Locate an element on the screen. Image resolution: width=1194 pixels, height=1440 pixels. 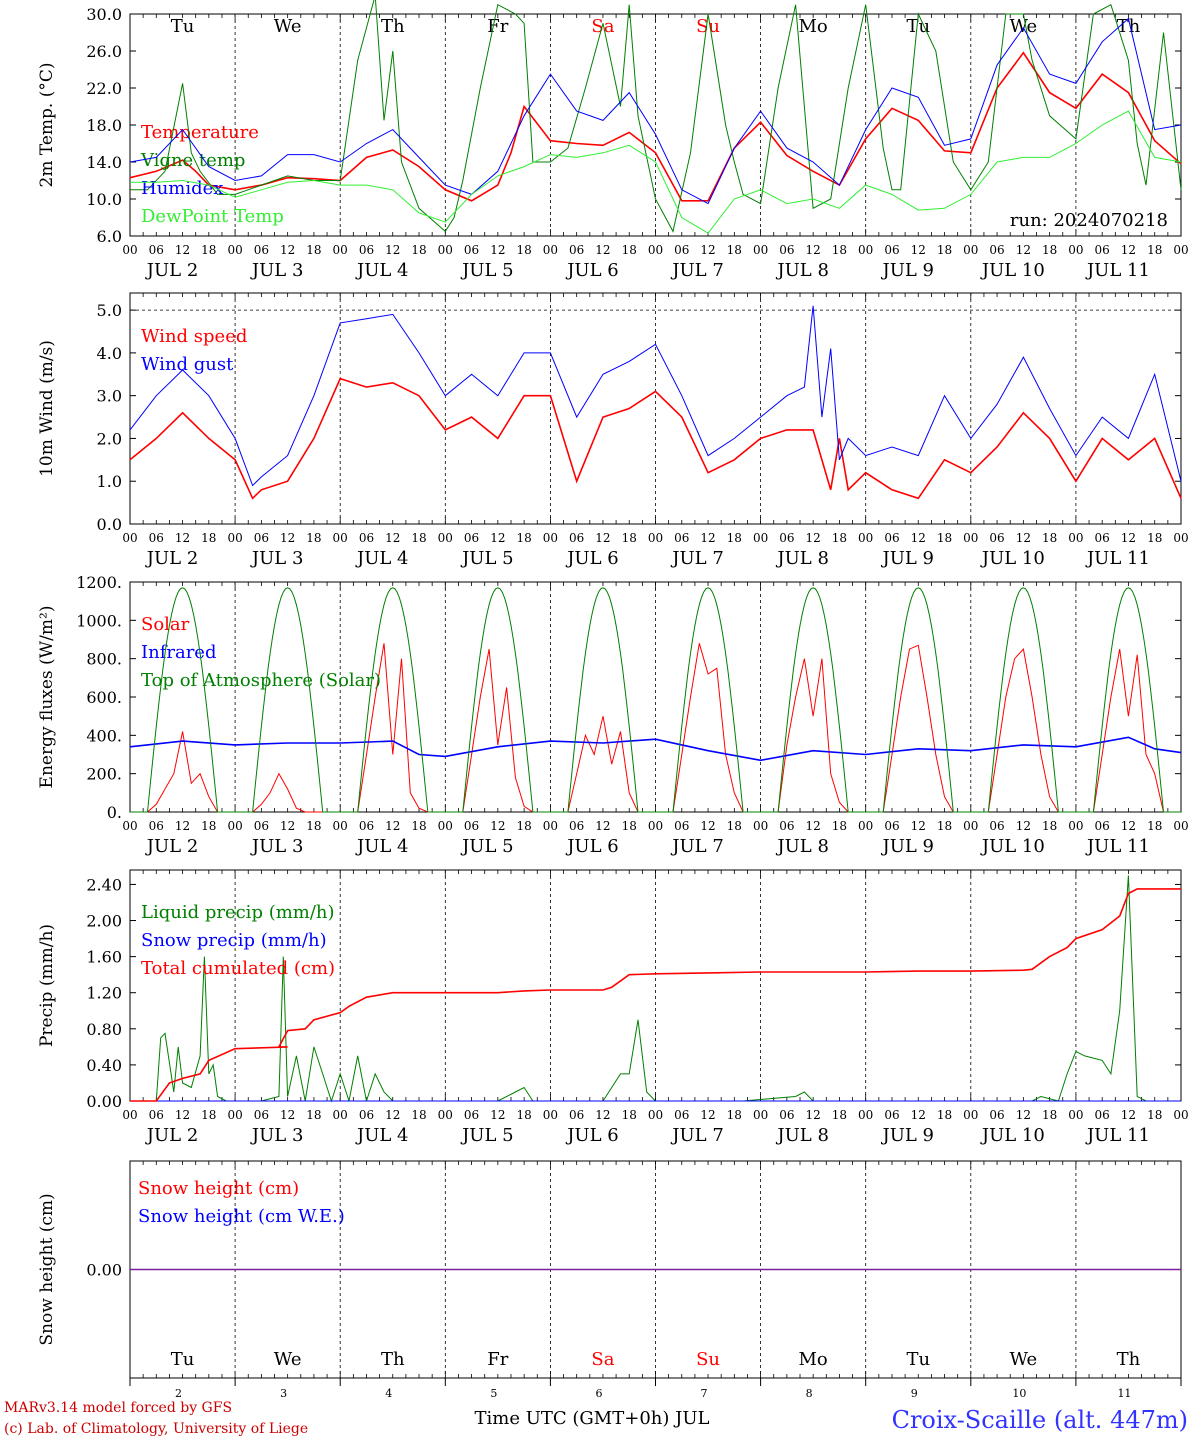
y-tick-label: 10.0 is located at coordinates (104, 199).